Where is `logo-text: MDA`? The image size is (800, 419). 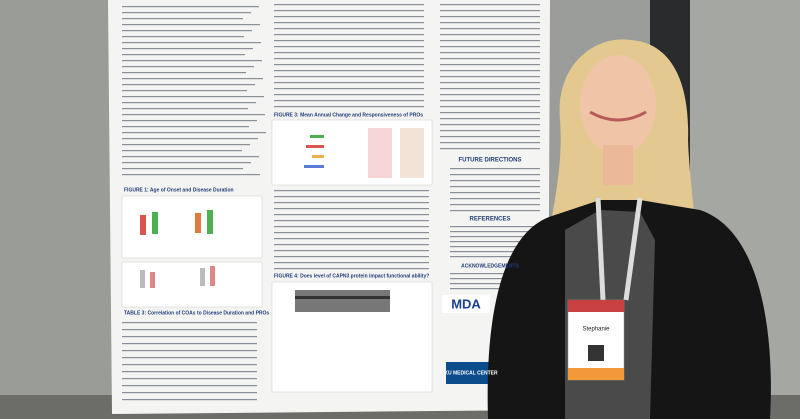 logo-text: MDA is located at coordinates (466, 303).